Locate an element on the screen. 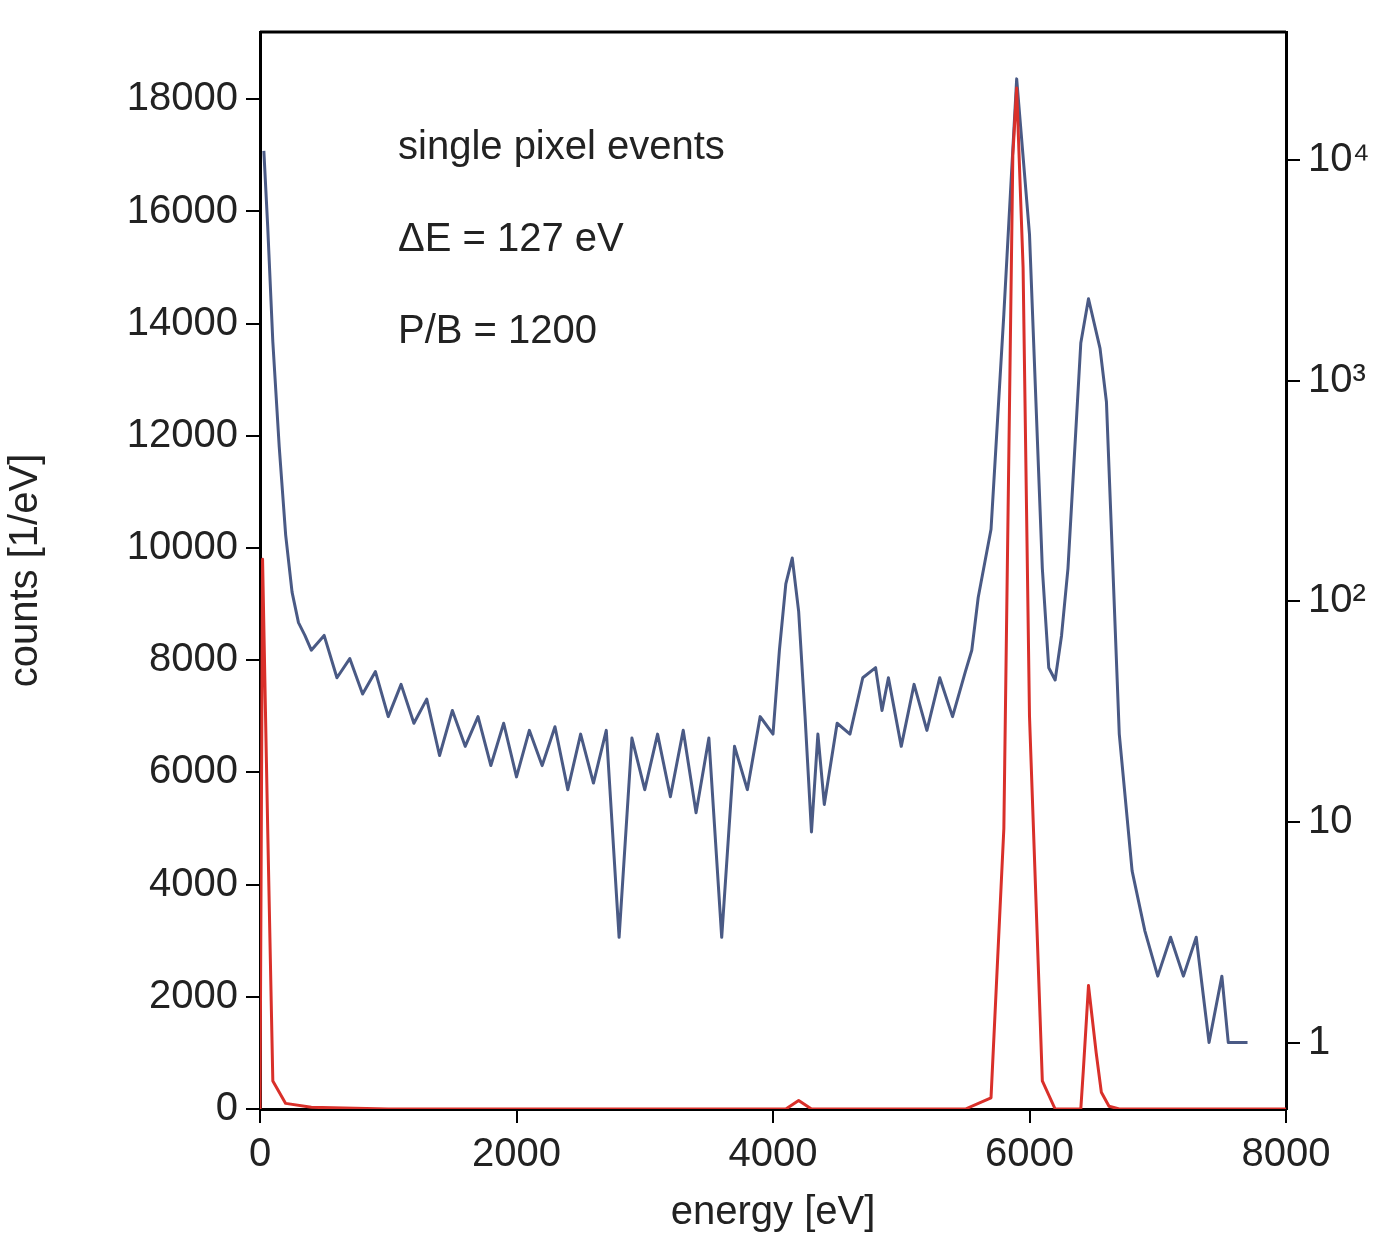 The width and height of the screenshot is (1386, 1249). y2-tick-label: 1 is located at coordinates (1319, 1039).